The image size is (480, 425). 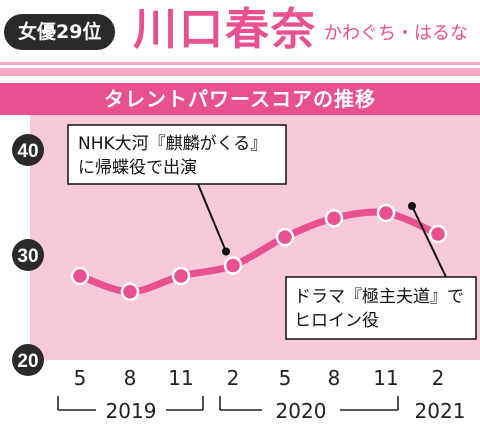 I want to click on annotation-text: ドラマ『極主夫道』で, so click(x=379, y=297).